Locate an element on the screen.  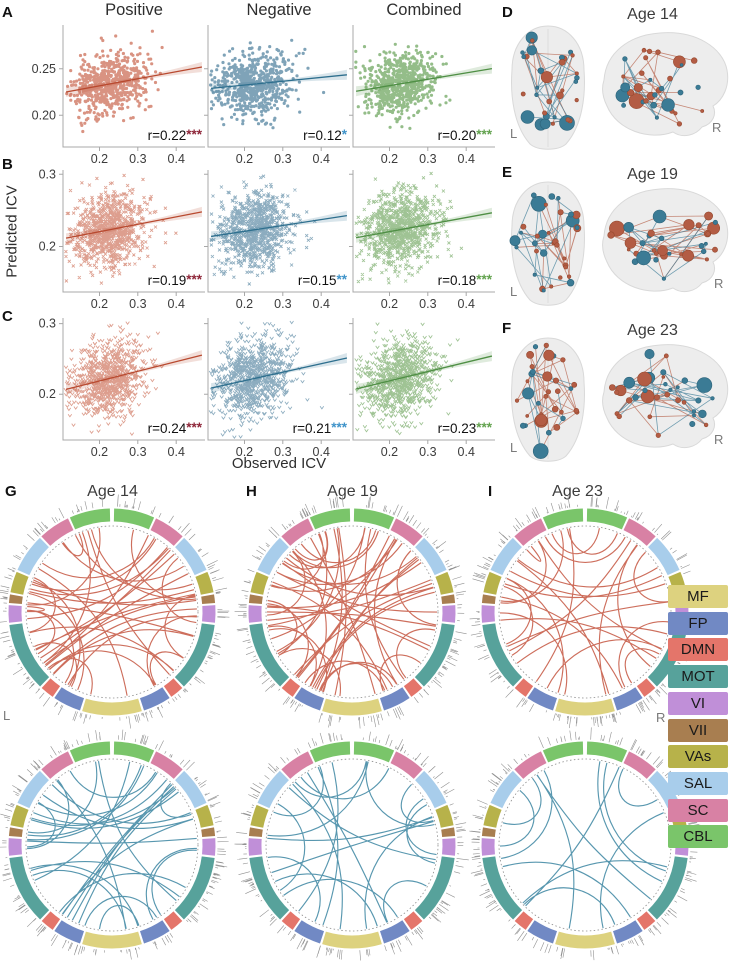
circos-title-age23: Age 23 is located at coordinates (577, 491).